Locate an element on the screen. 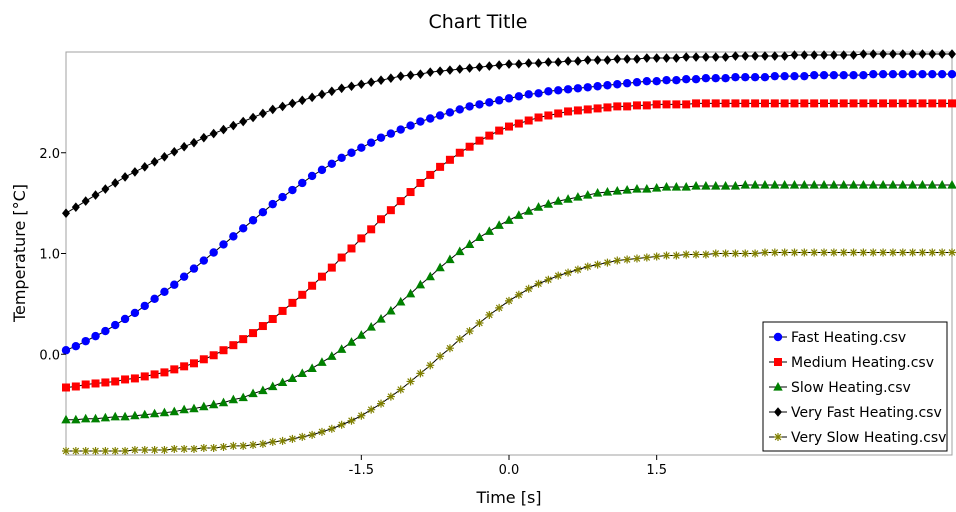 The width and height of the screenshot is (956, 512). y-axis-label: Temperature [°C] is located at coordinates (19, 253).